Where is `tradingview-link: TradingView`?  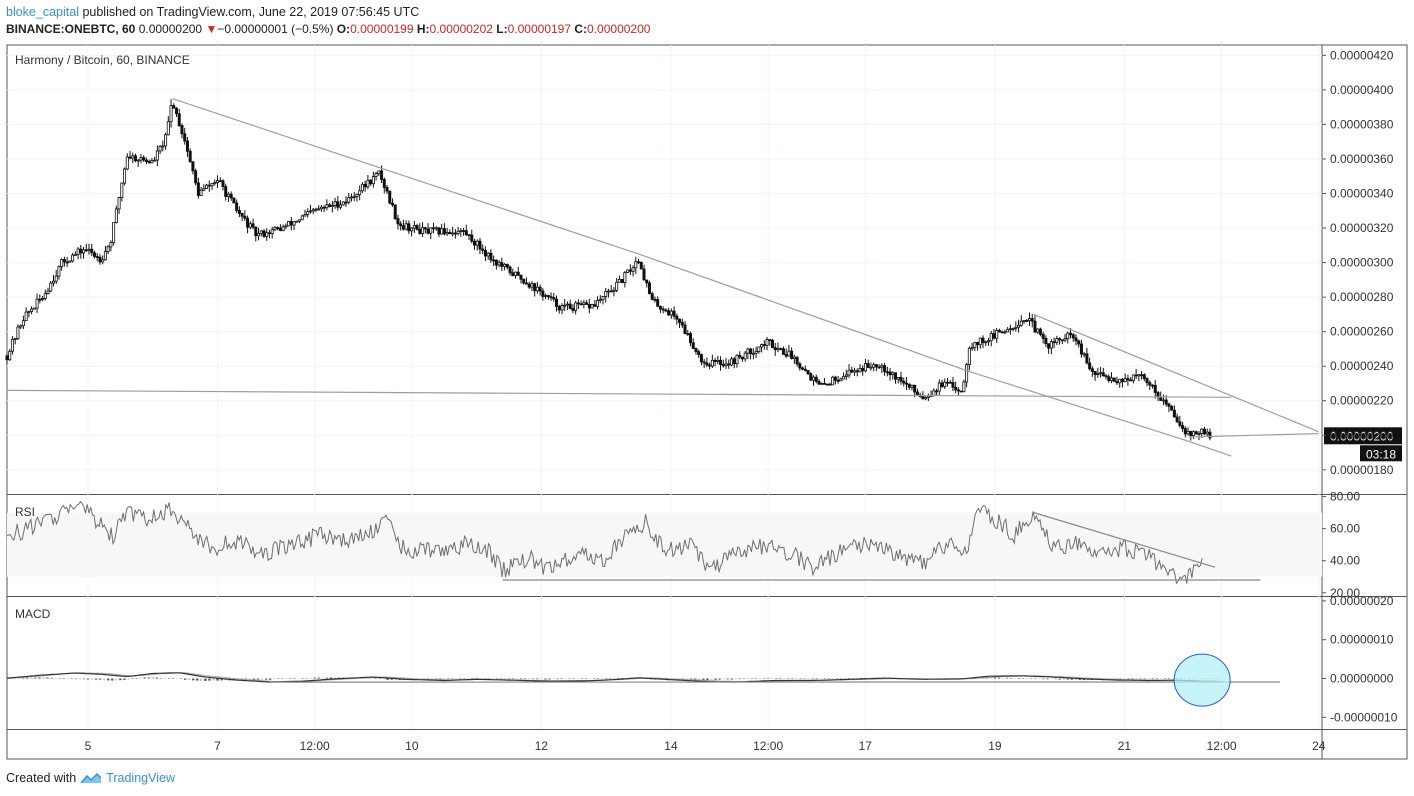
tradingview-link: TradingView is located at coordinates (140, 778).